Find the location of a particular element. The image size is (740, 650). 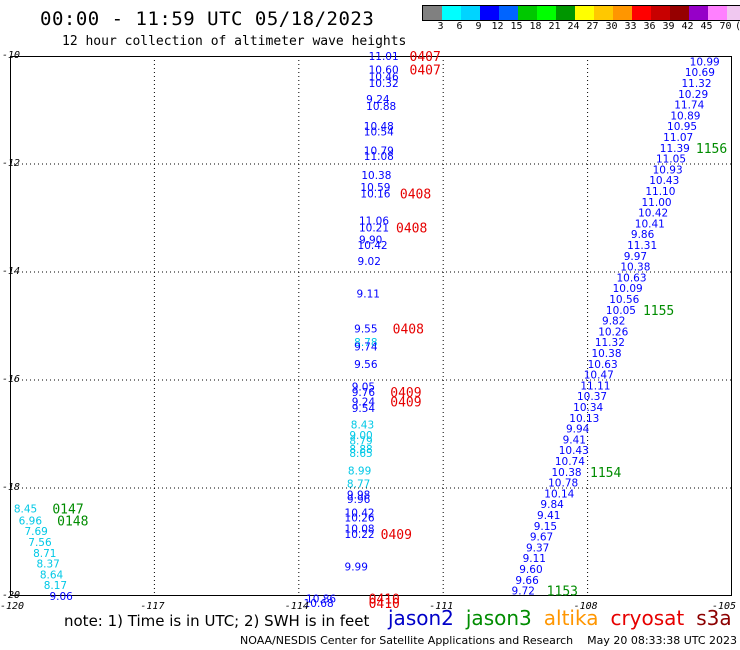

wave-height-reading: 10.78 is located at coordinates (563, 484).